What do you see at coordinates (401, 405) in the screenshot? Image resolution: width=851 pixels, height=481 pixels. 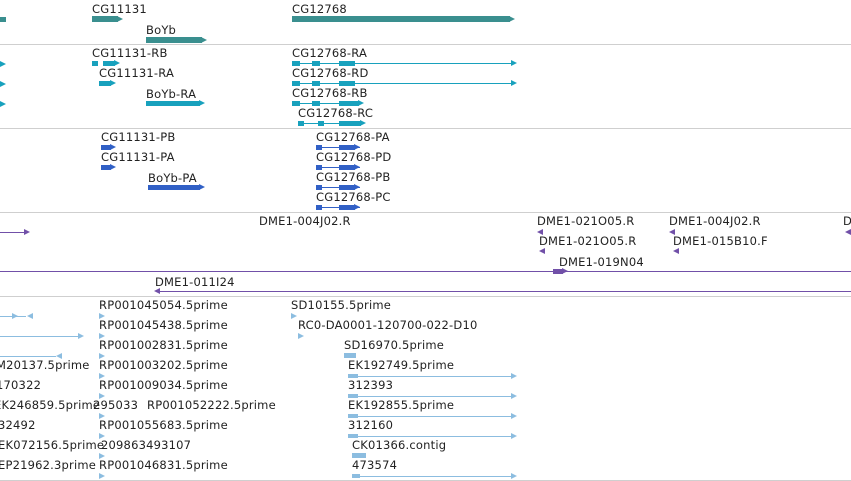 I see `est-label: EK192855.5prime` at bounding box center [401, 405].